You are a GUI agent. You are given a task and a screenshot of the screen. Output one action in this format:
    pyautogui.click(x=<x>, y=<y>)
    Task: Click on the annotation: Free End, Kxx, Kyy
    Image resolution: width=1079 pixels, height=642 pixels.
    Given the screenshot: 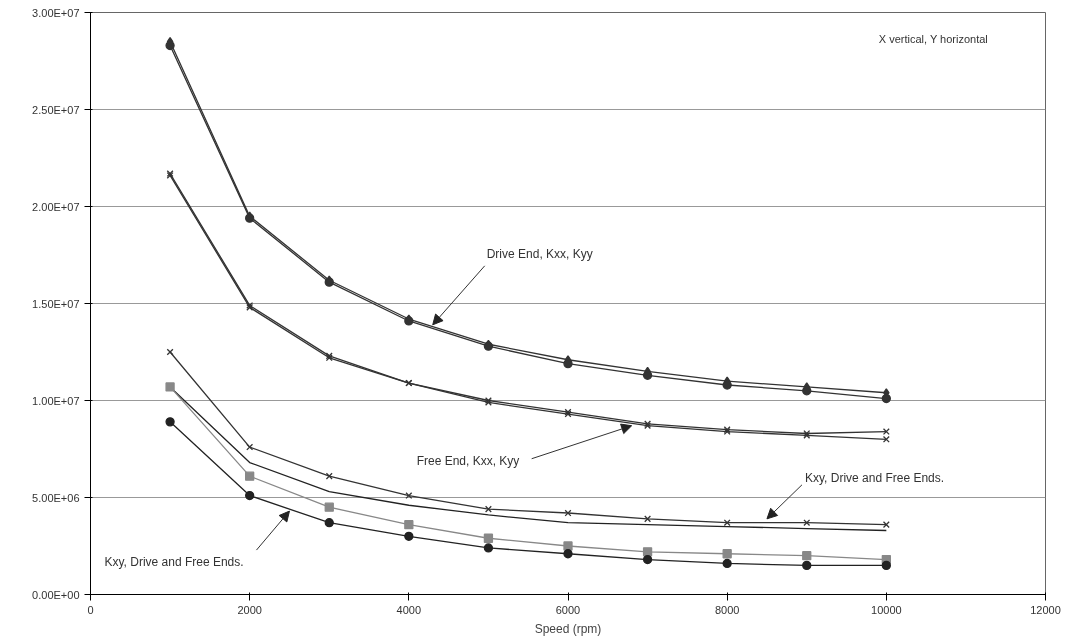 What is the action you would take?
    pyautogui.click(x=468, y=460)
    